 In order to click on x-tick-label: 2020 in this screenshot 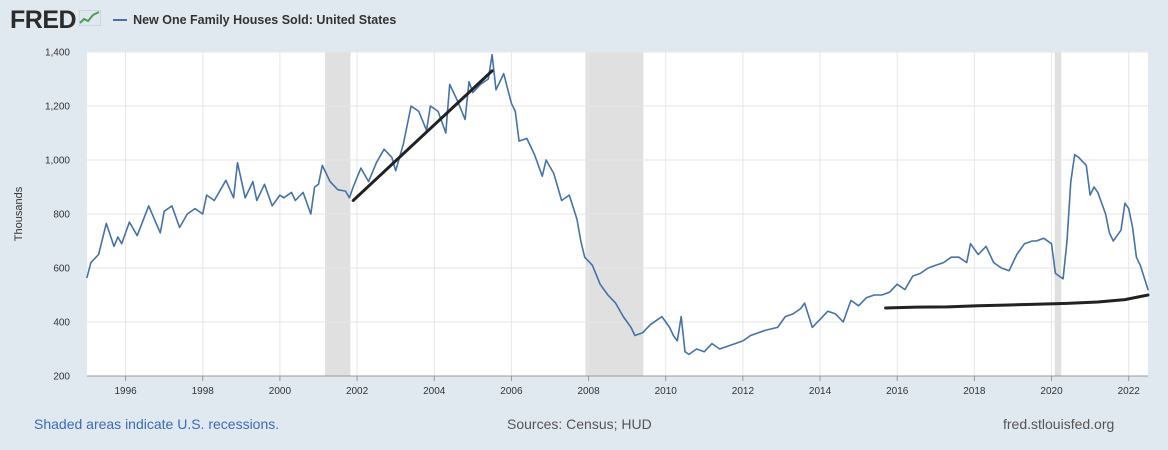, I will do `click(1051, 391)`.